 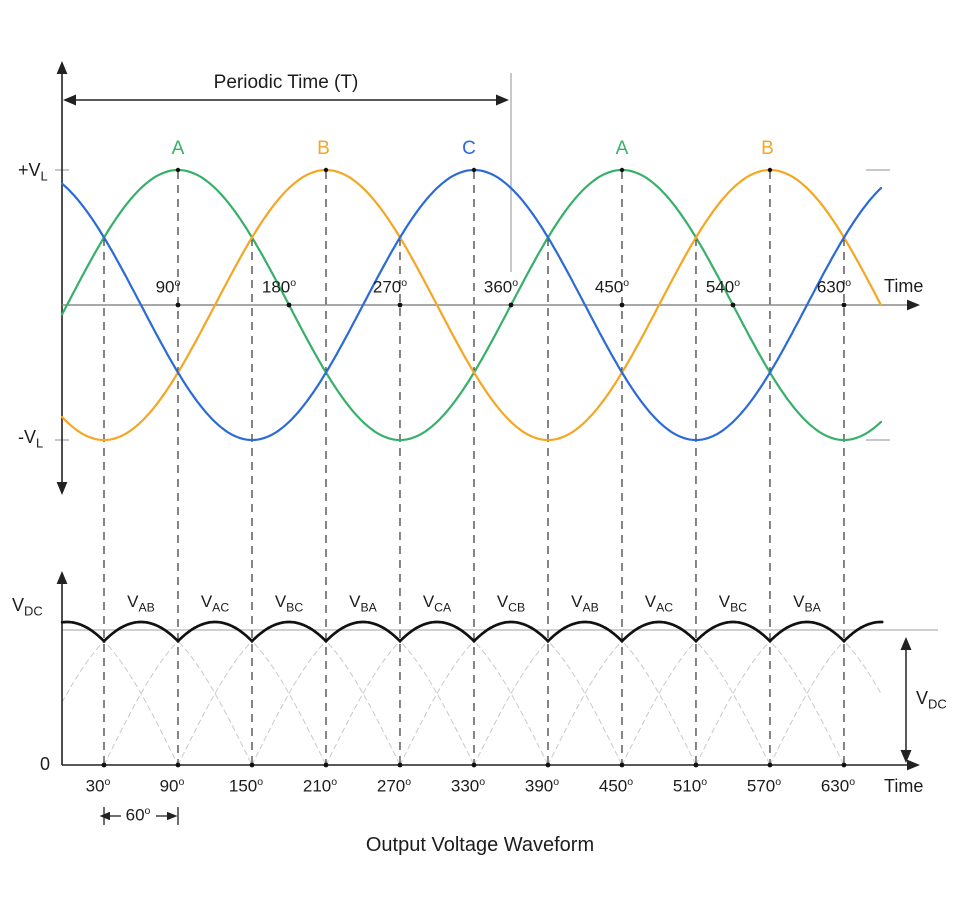 What do you see at coordinates (913, 305) in the screenshot?
I see `top-time-axis-arrowhead` at bounding box center [913, 305].